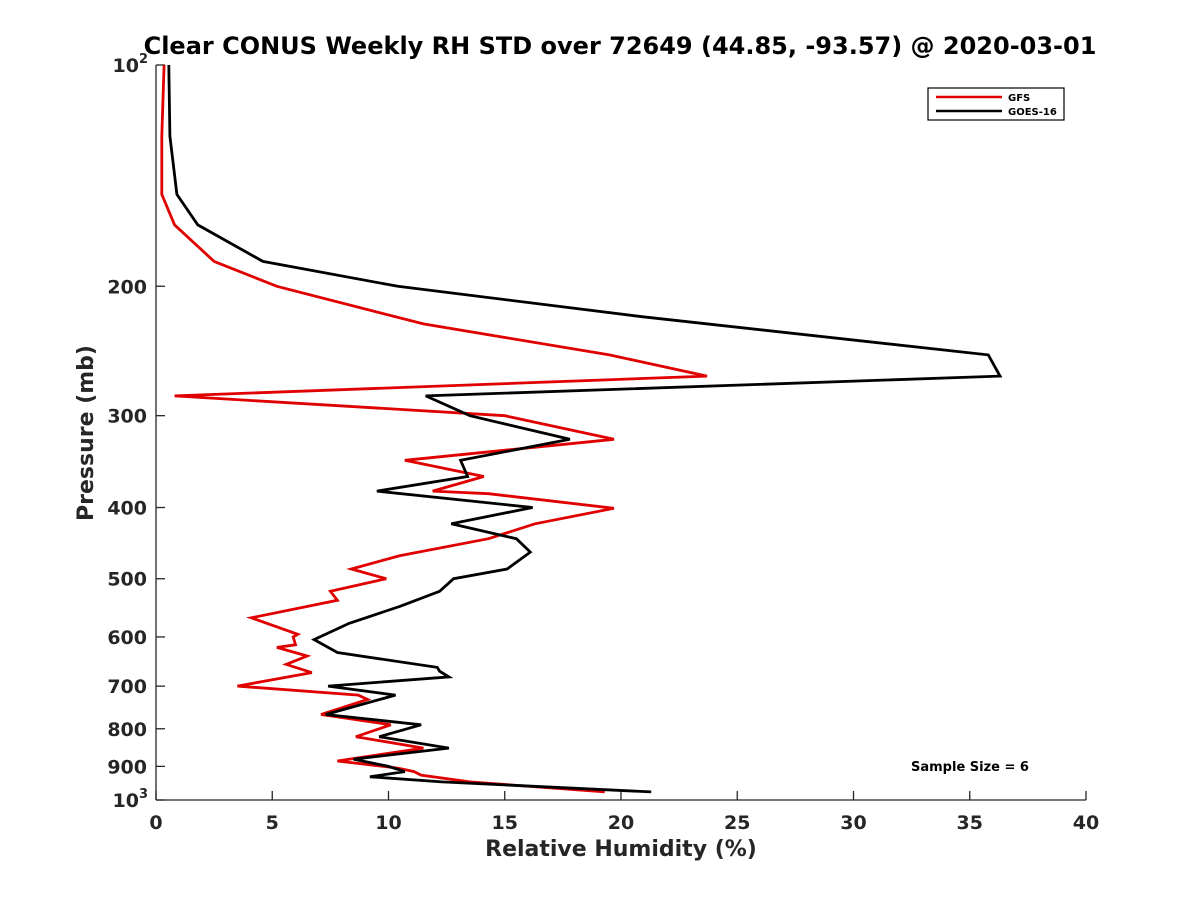 The width and height of the screenshot is (1200, 900). What do you see at coordinates (737, 823) in the screenshot?
I see `x-tick-label: 25` at bounding box center [737, 823].